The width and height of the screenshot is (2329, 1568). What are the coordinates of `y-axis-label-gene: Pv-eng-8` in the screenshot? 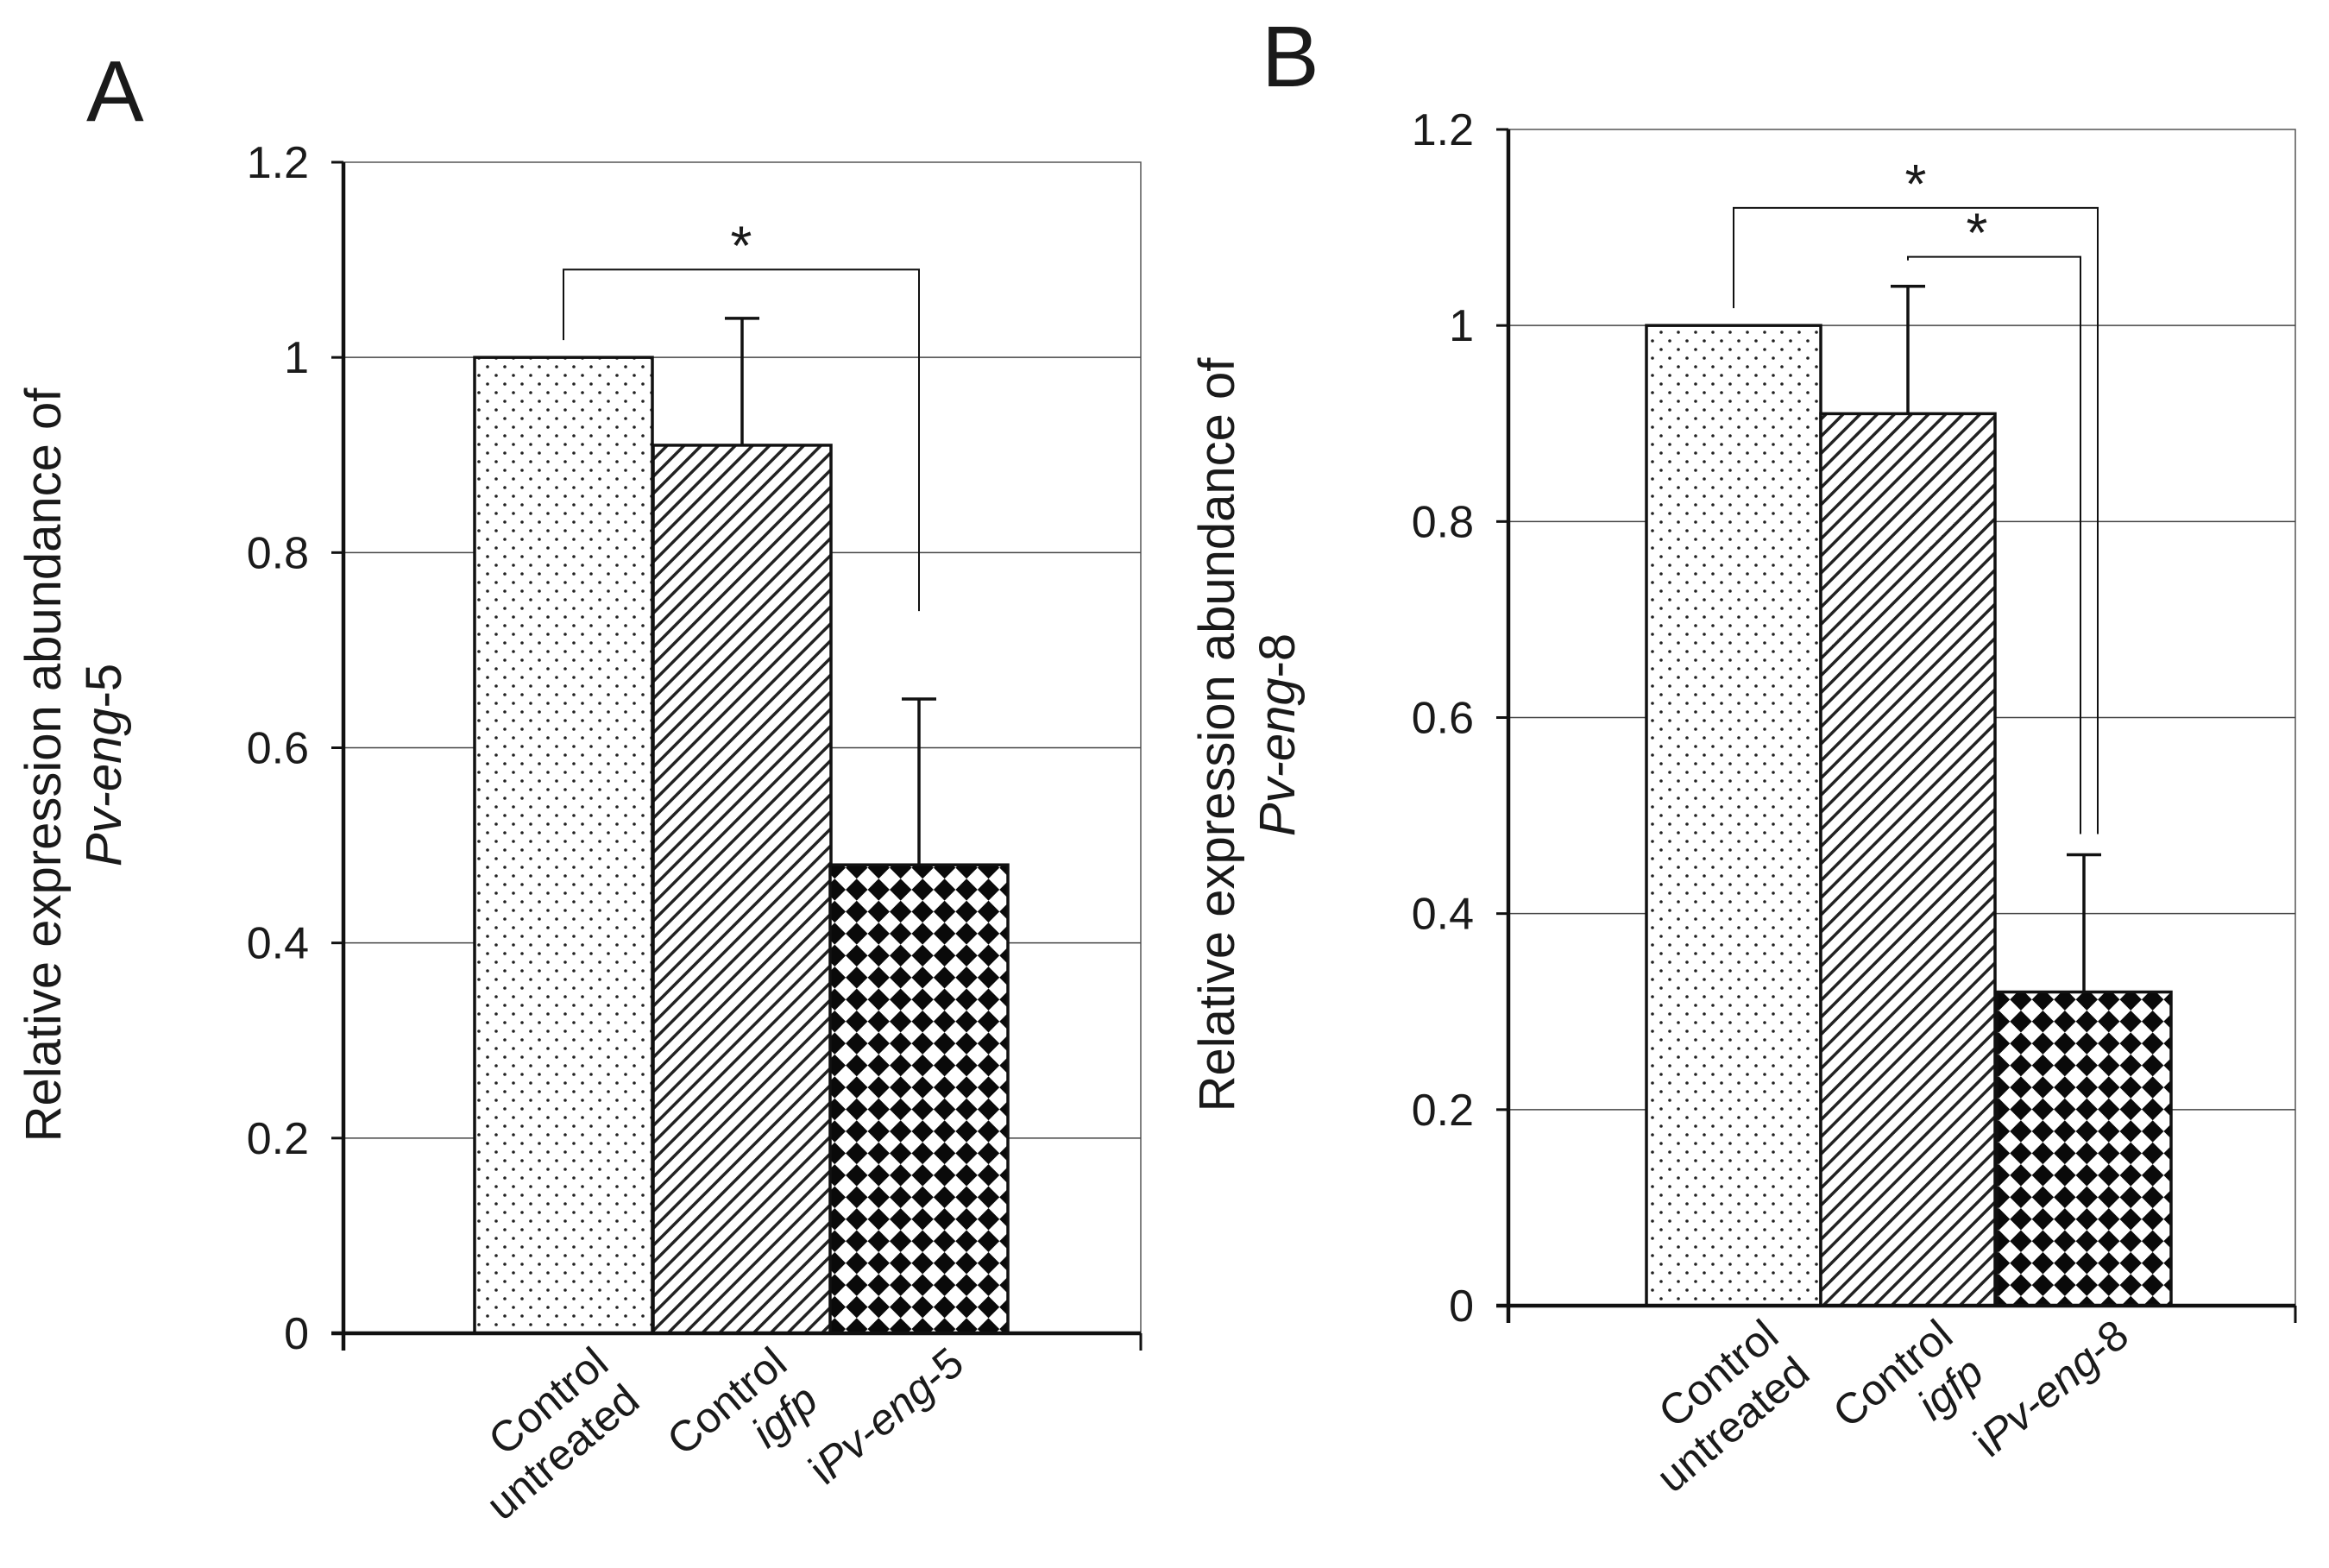 It's located at (1277, 734).